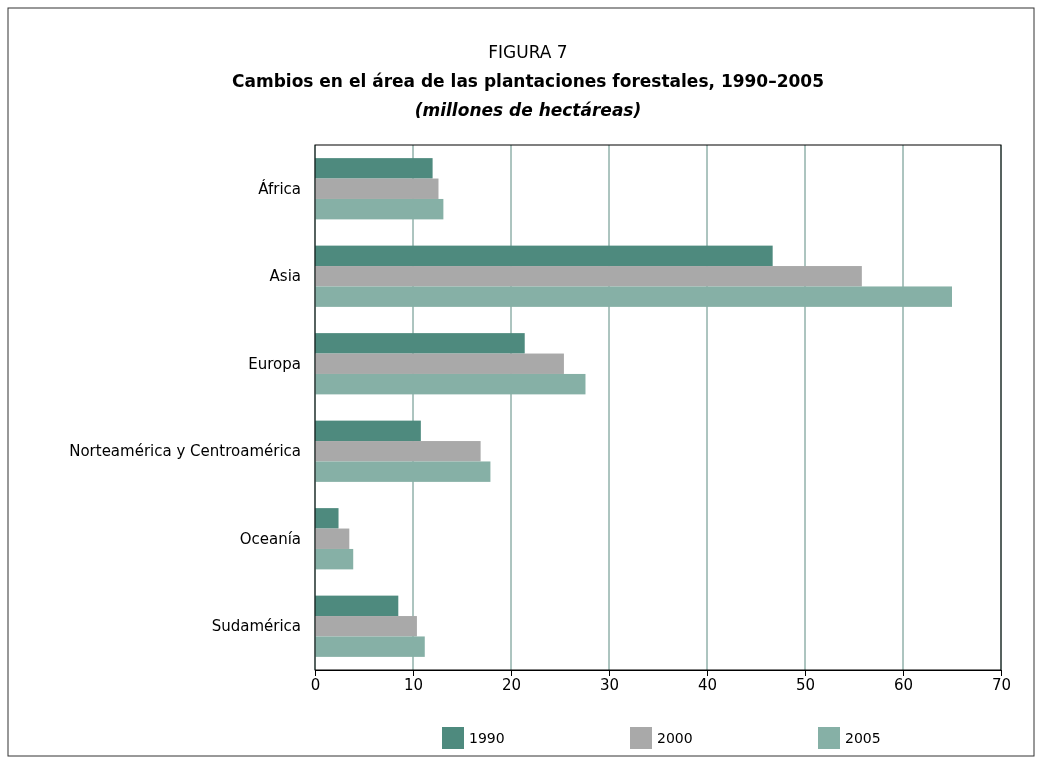  What do you see at coordinates (609, 684) in the screenshot?
I see `x-tick-label: 30` at bounding box center [609, 684].